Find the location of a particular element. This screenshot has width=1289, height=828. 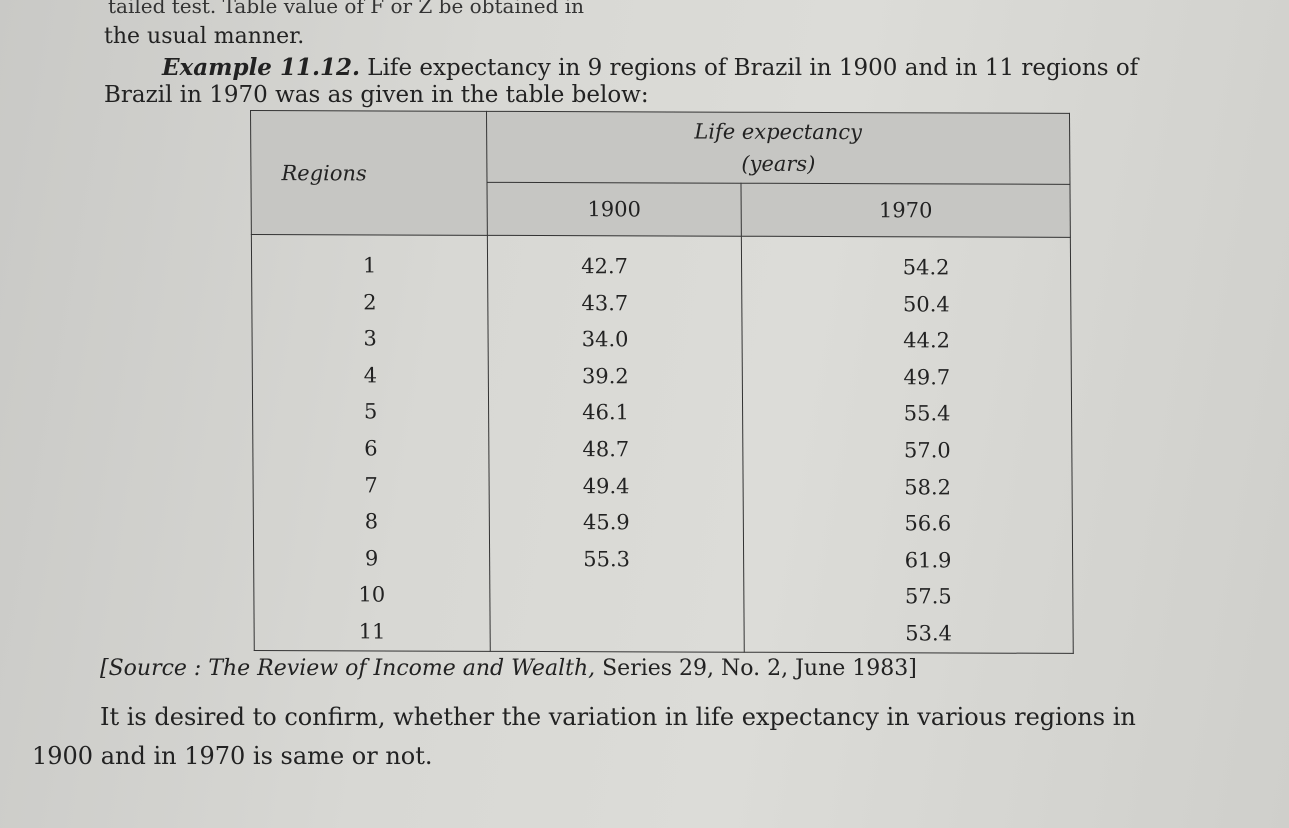

value-1900: 46.1 is located at coordinates (606, 412).